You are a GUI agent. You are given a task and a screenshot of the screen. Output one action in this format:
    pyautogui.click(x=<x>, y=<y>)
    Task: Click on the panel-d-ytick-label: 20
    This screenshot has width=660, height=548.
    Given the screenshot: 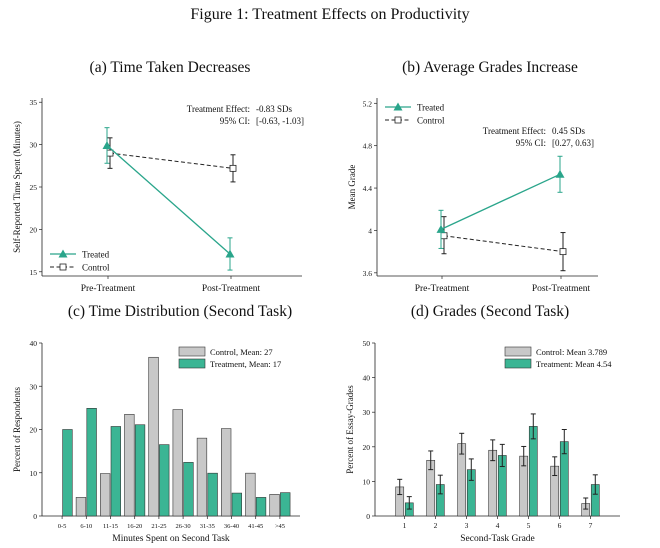 What is the action you would take?
    pyautogui.click(x=367, y=447)
    